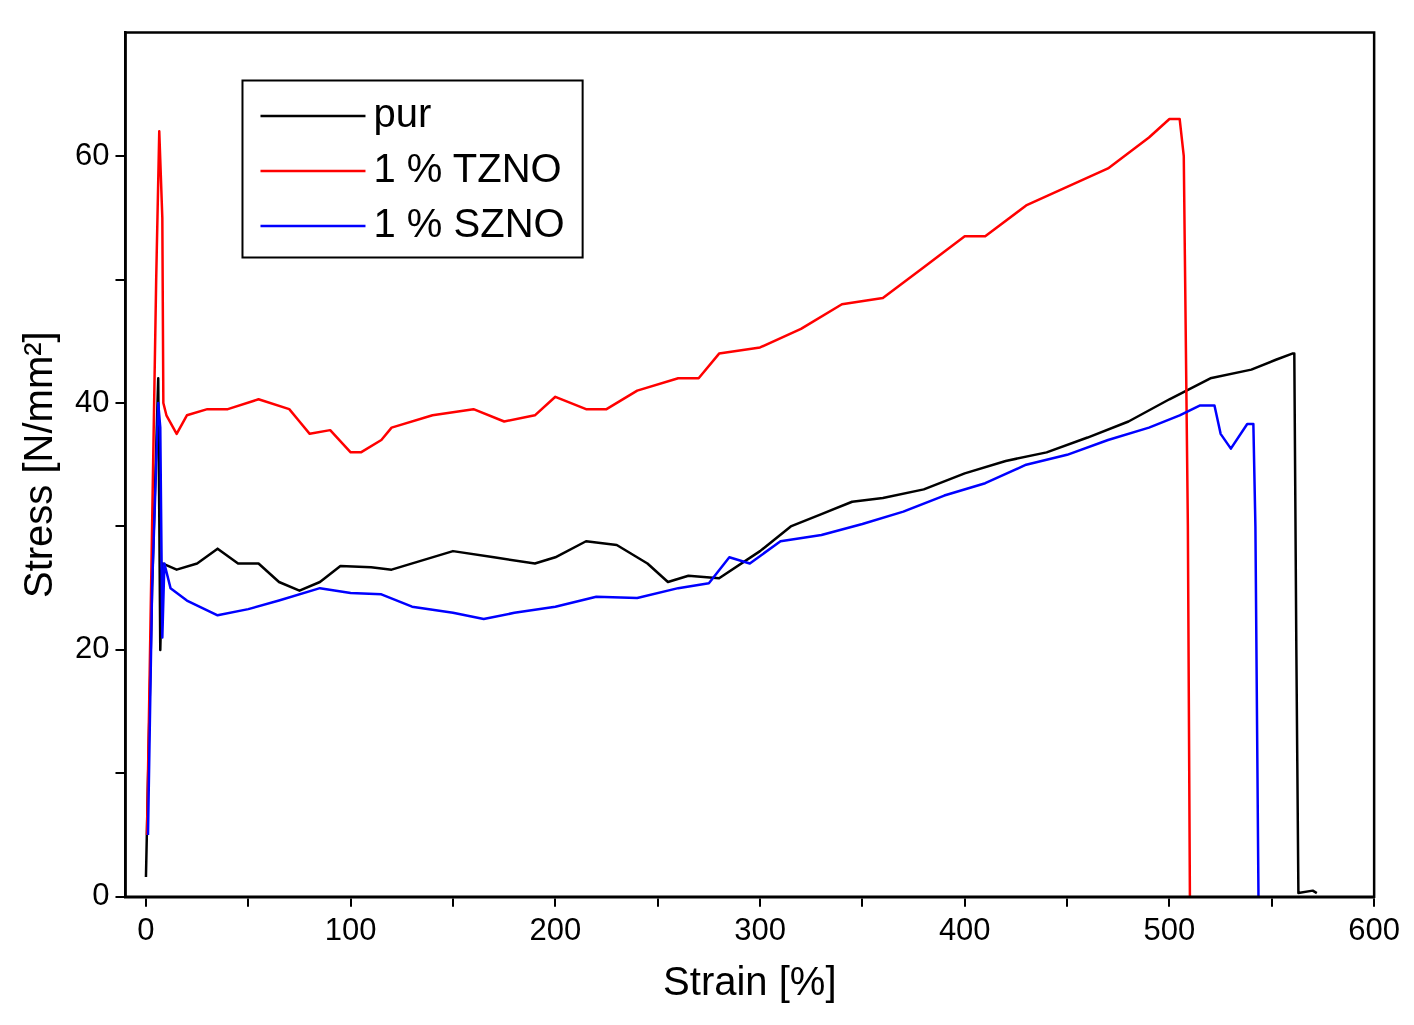 Image resolution: width=1414 pixels, height=1025 pixels. Describe the element at coordinates (1374, 929) in the screenshot. I see `x-tick-label: 600` at that location.